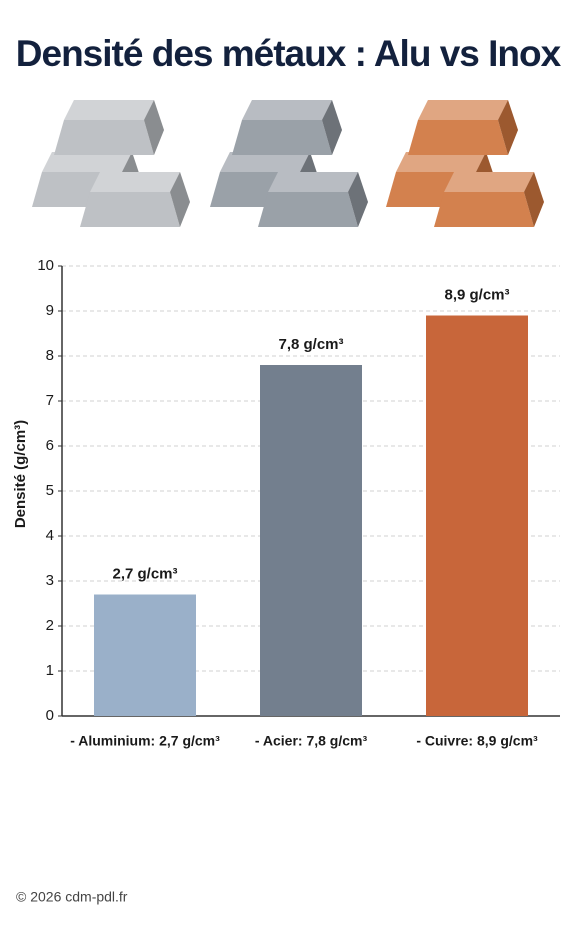 The height and width of the screenshot is (926, 577). What do you see at coordinates (50, 625) in the screenshot?
I see `y-tick-label: 2` at bounding box center [50, 625].